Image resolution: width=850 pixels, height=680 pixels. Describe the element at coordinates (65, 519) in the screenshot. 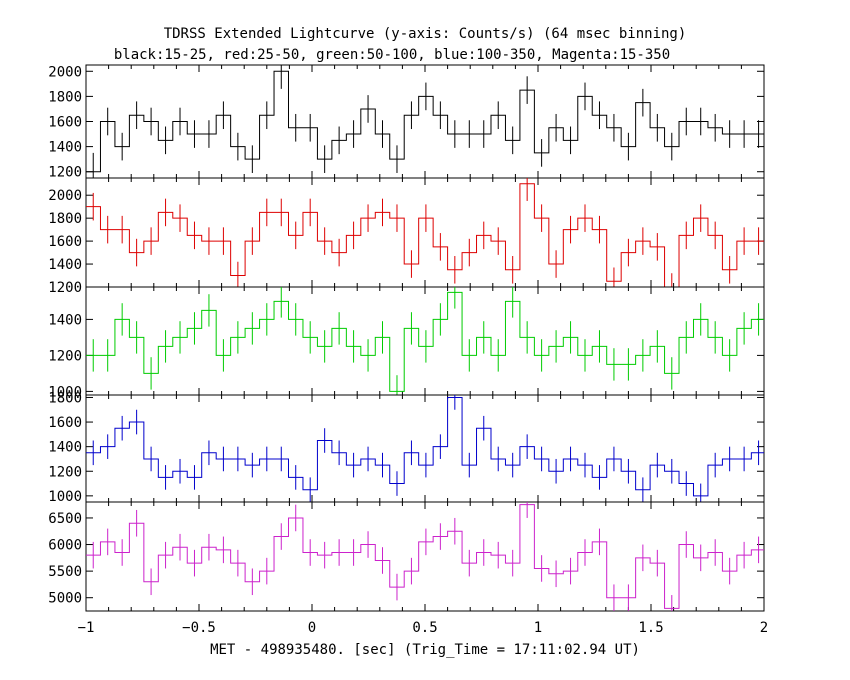

I see `y-tick-label: 6500` at that location.